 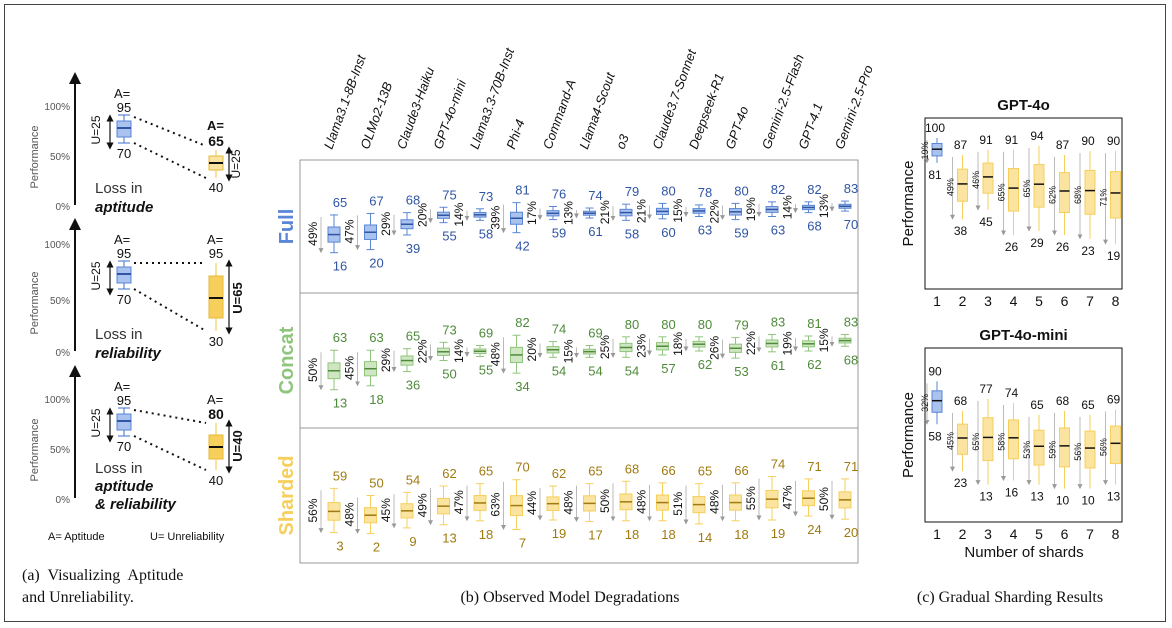 What do you see at coordinates (216, 414) in the screenshot?
I see `right-top-value: 80` at bounding box center [216, 414].